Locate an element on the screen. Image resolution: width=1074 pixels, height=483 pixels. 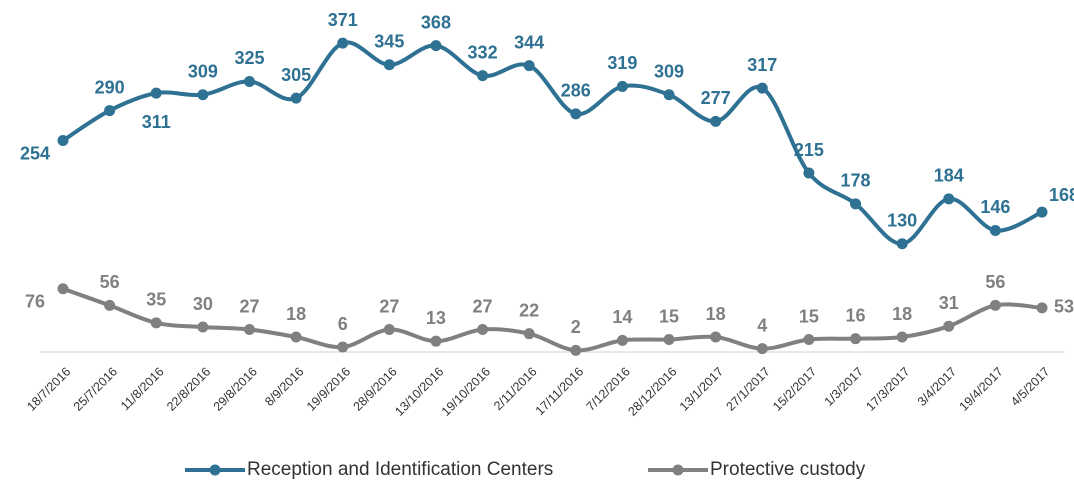
x-tick-label: 28/9/2016 is located at coordinates (375, 389).